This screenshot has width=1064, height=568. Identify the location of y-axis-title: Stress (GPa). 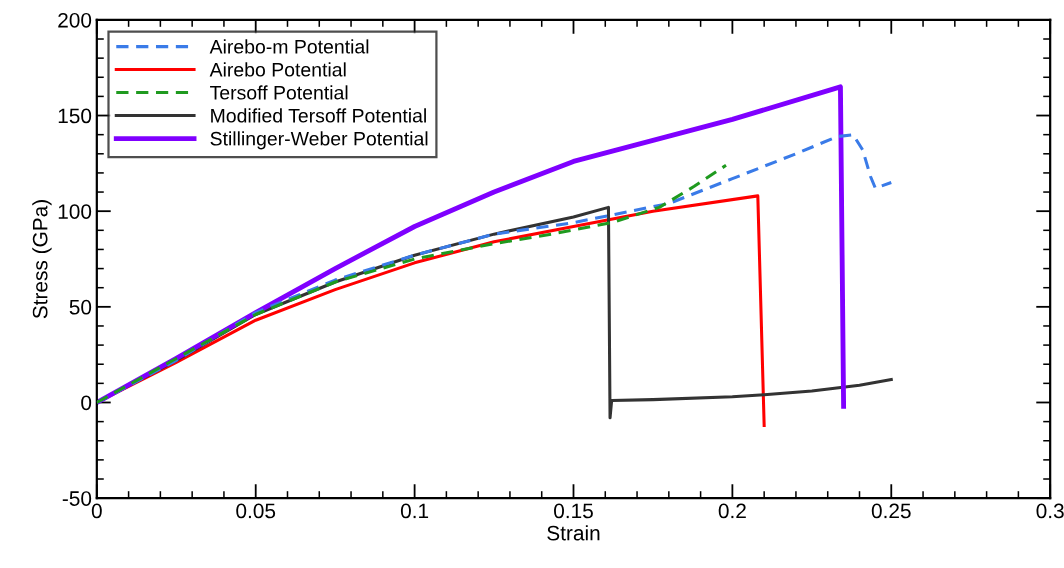
(42, 259).